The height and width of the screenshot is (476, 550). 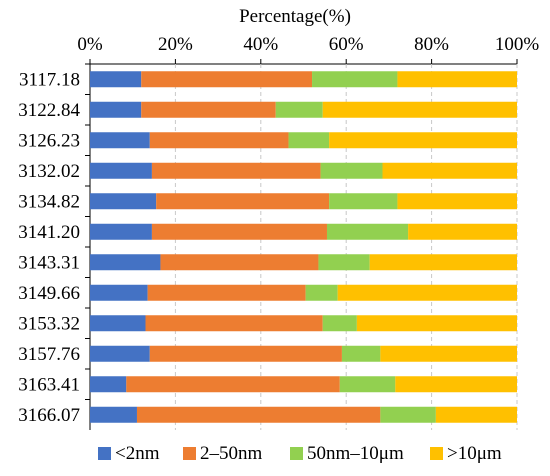 What do you see at coordinates (231, 453) in the screenshot?
I see `legend-label: 2–50nm` at bounding box center [231, 453].